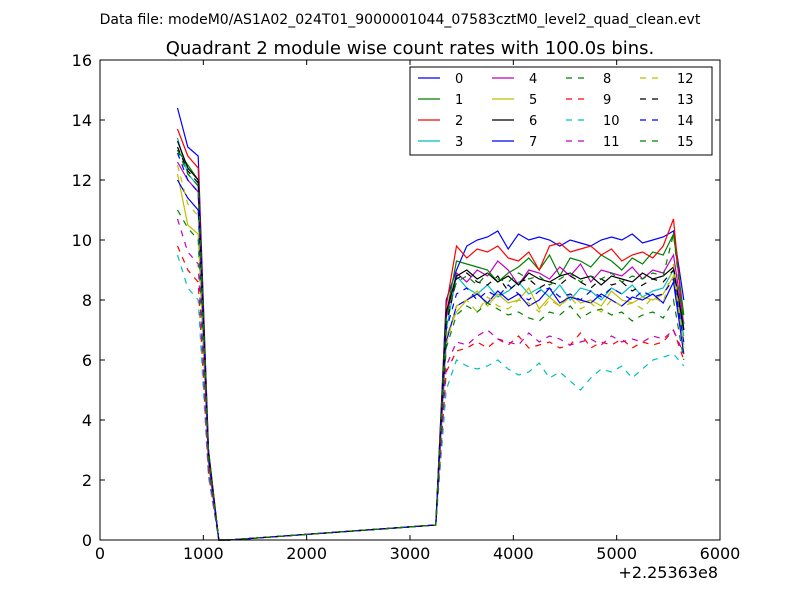 This screenshot has height=600, width=800. Describe the element at coordinates (82, 60) in the screenshot. I see `y-tick-label: 16` at that location.